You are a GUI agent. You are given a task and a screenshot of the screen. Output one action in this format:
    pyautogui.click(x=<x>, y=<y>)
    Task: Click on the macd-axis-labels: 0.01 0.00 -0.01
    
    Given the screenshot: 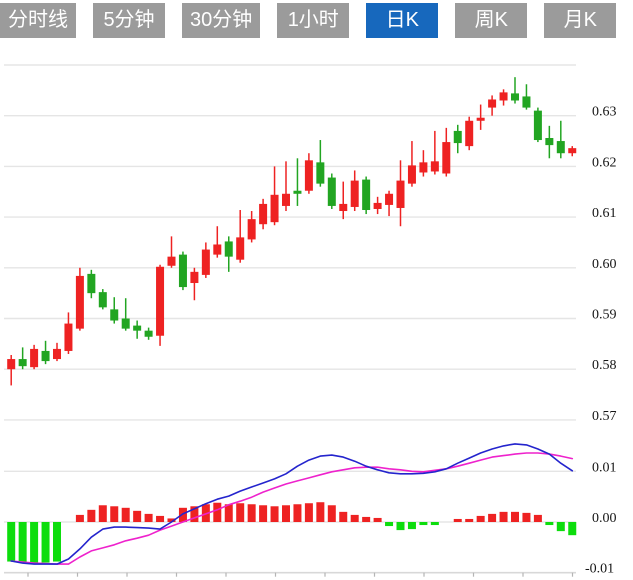 What is the action you would take?
    pyautogui.click(x=601, y=518)
    